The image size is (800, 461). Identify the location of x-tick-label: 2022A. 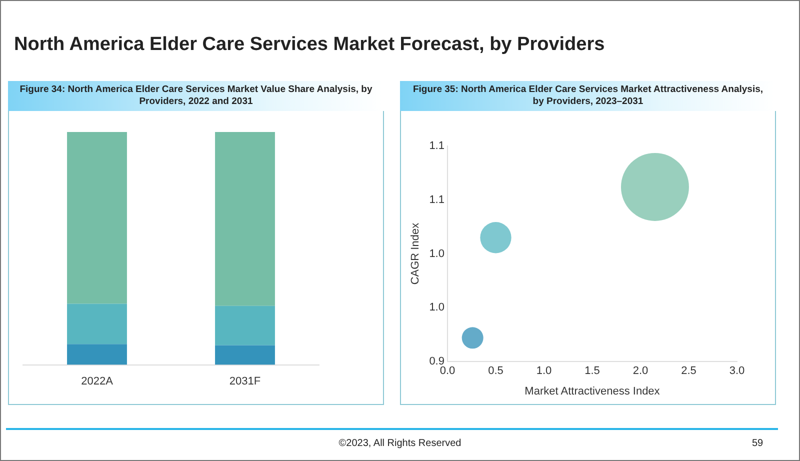
(97, 381).